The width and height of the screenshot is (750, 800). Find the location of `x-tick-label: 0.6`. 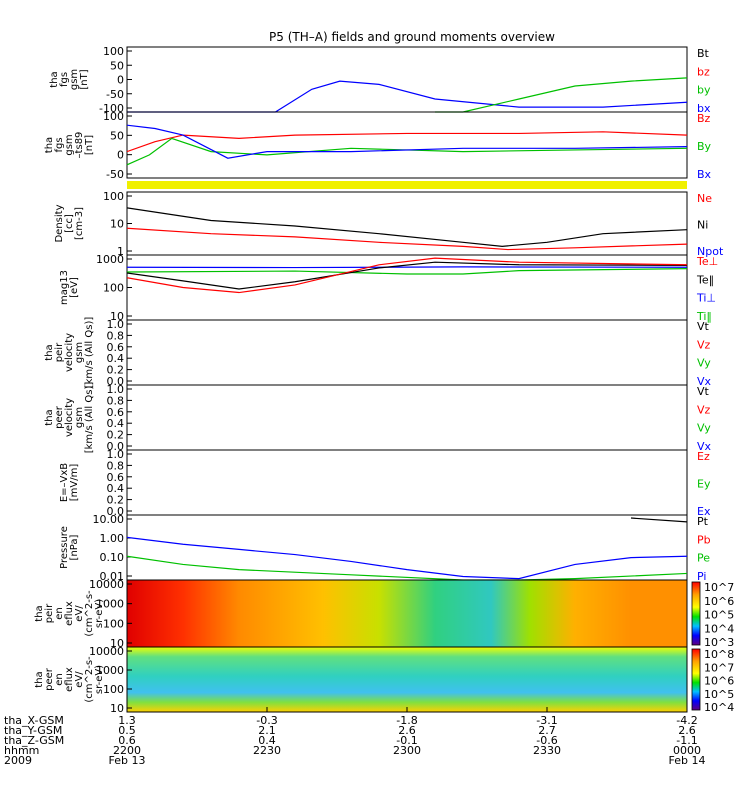

x-tick-label: 0.6 is located at coordinates (127, 740).